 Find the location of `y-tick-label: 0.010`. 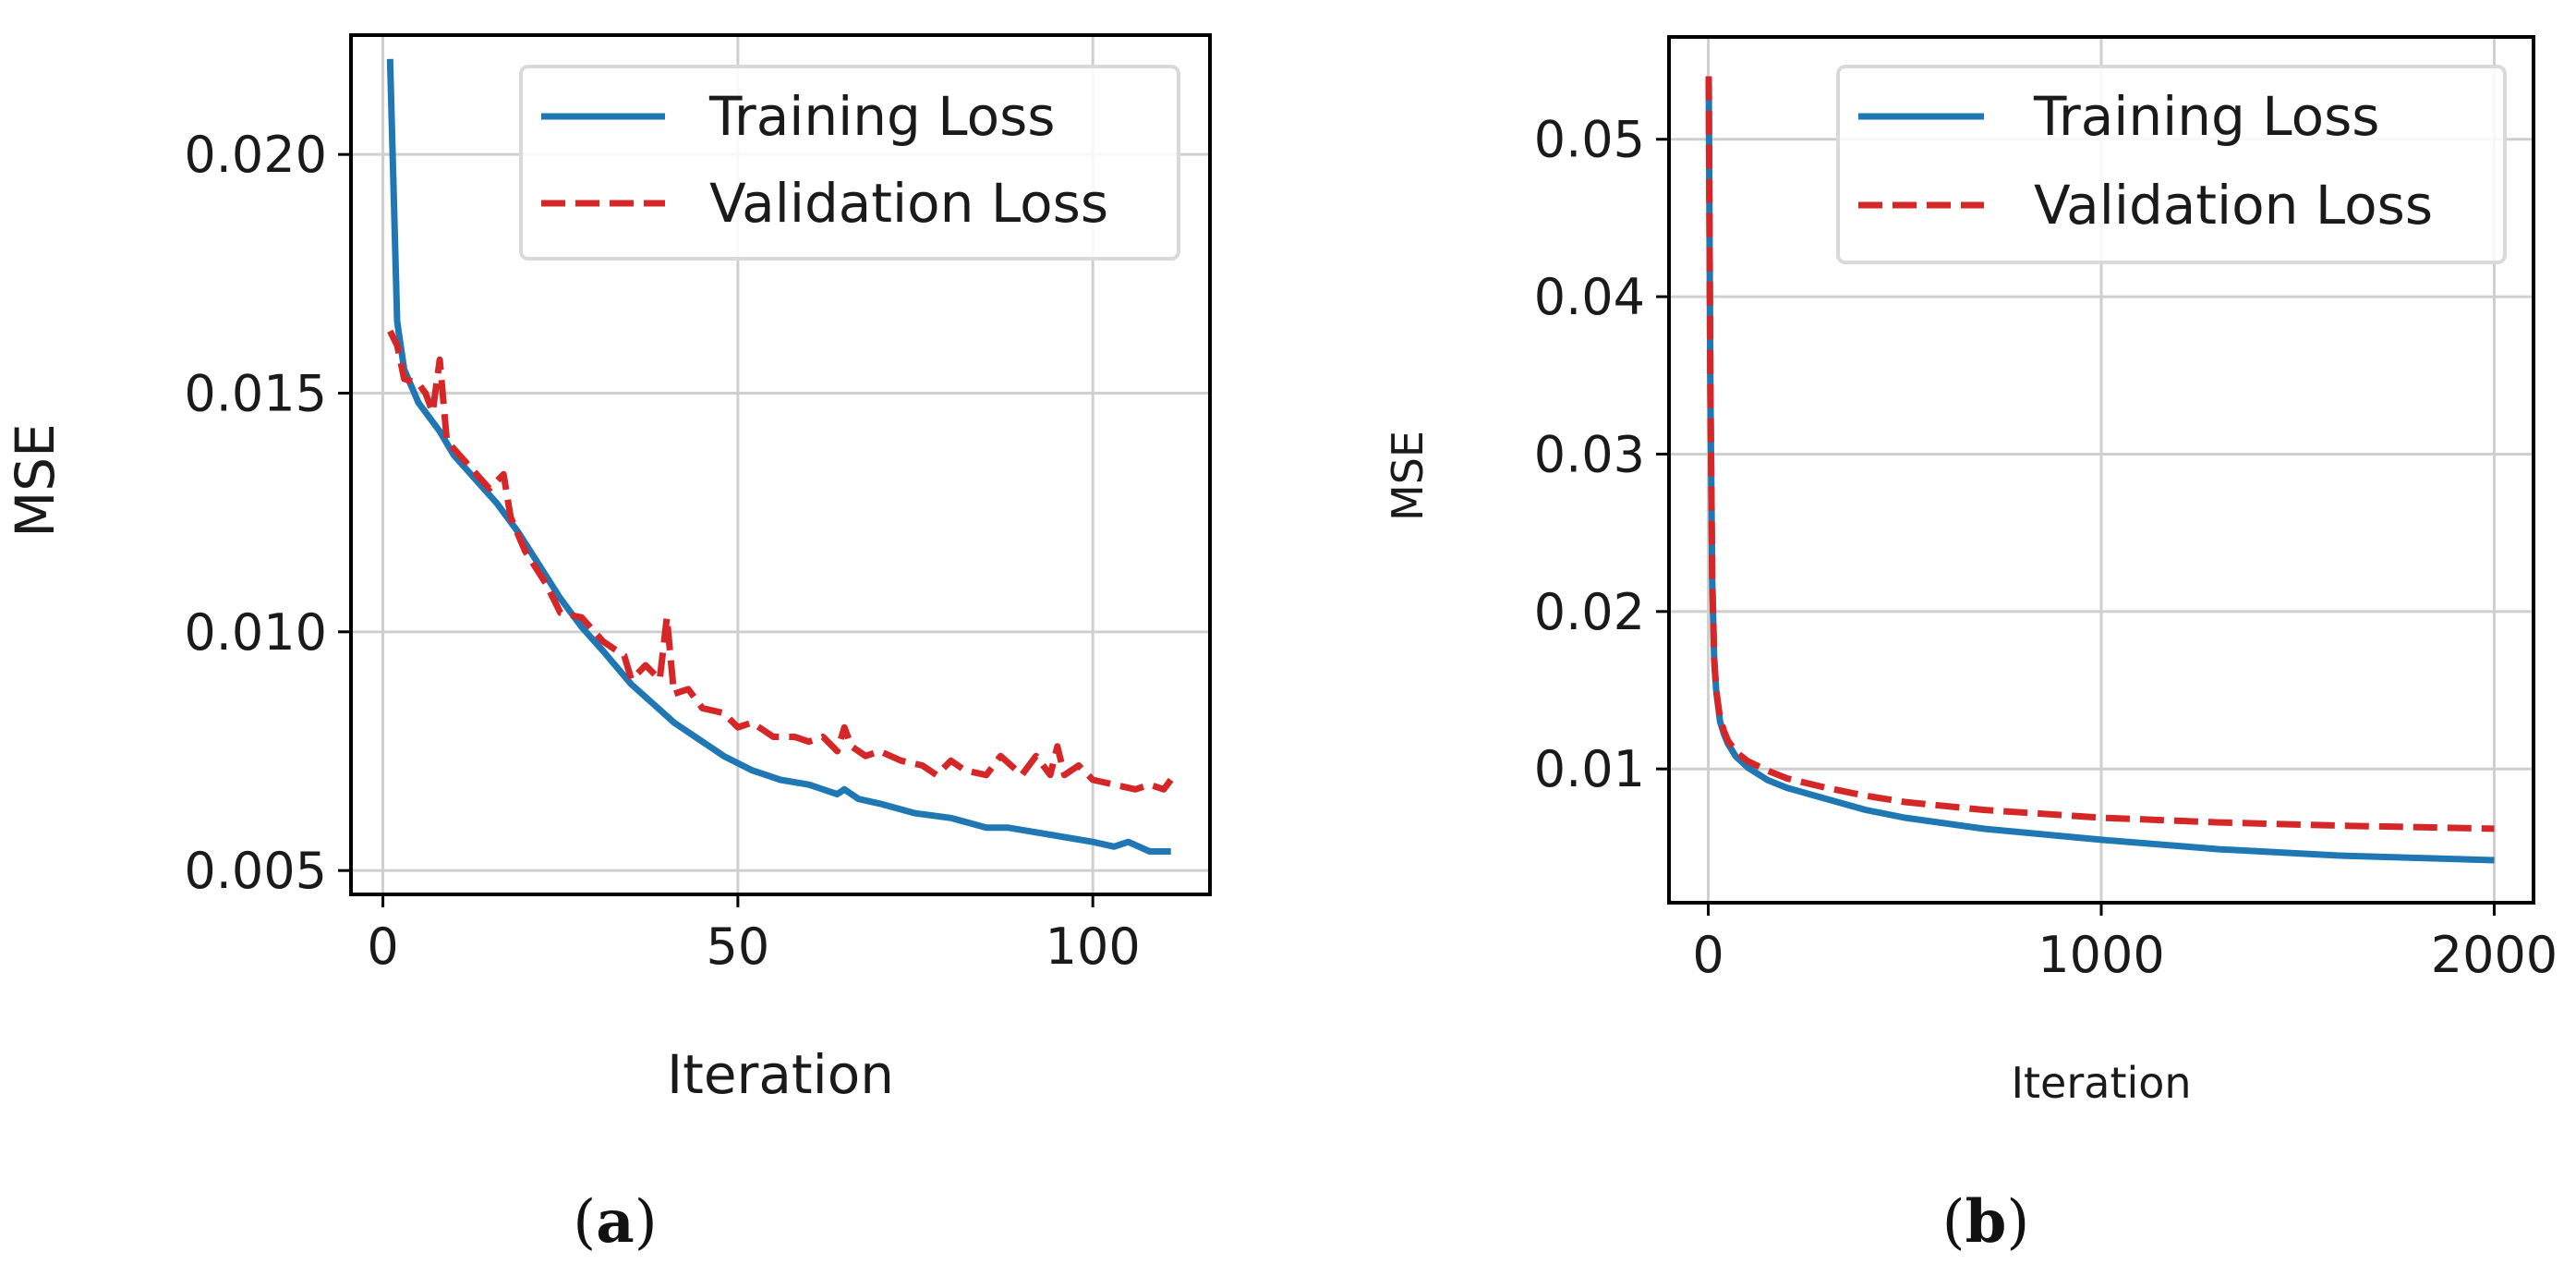

y-tick-label: 0.010 is located at coordinates (255, 632).